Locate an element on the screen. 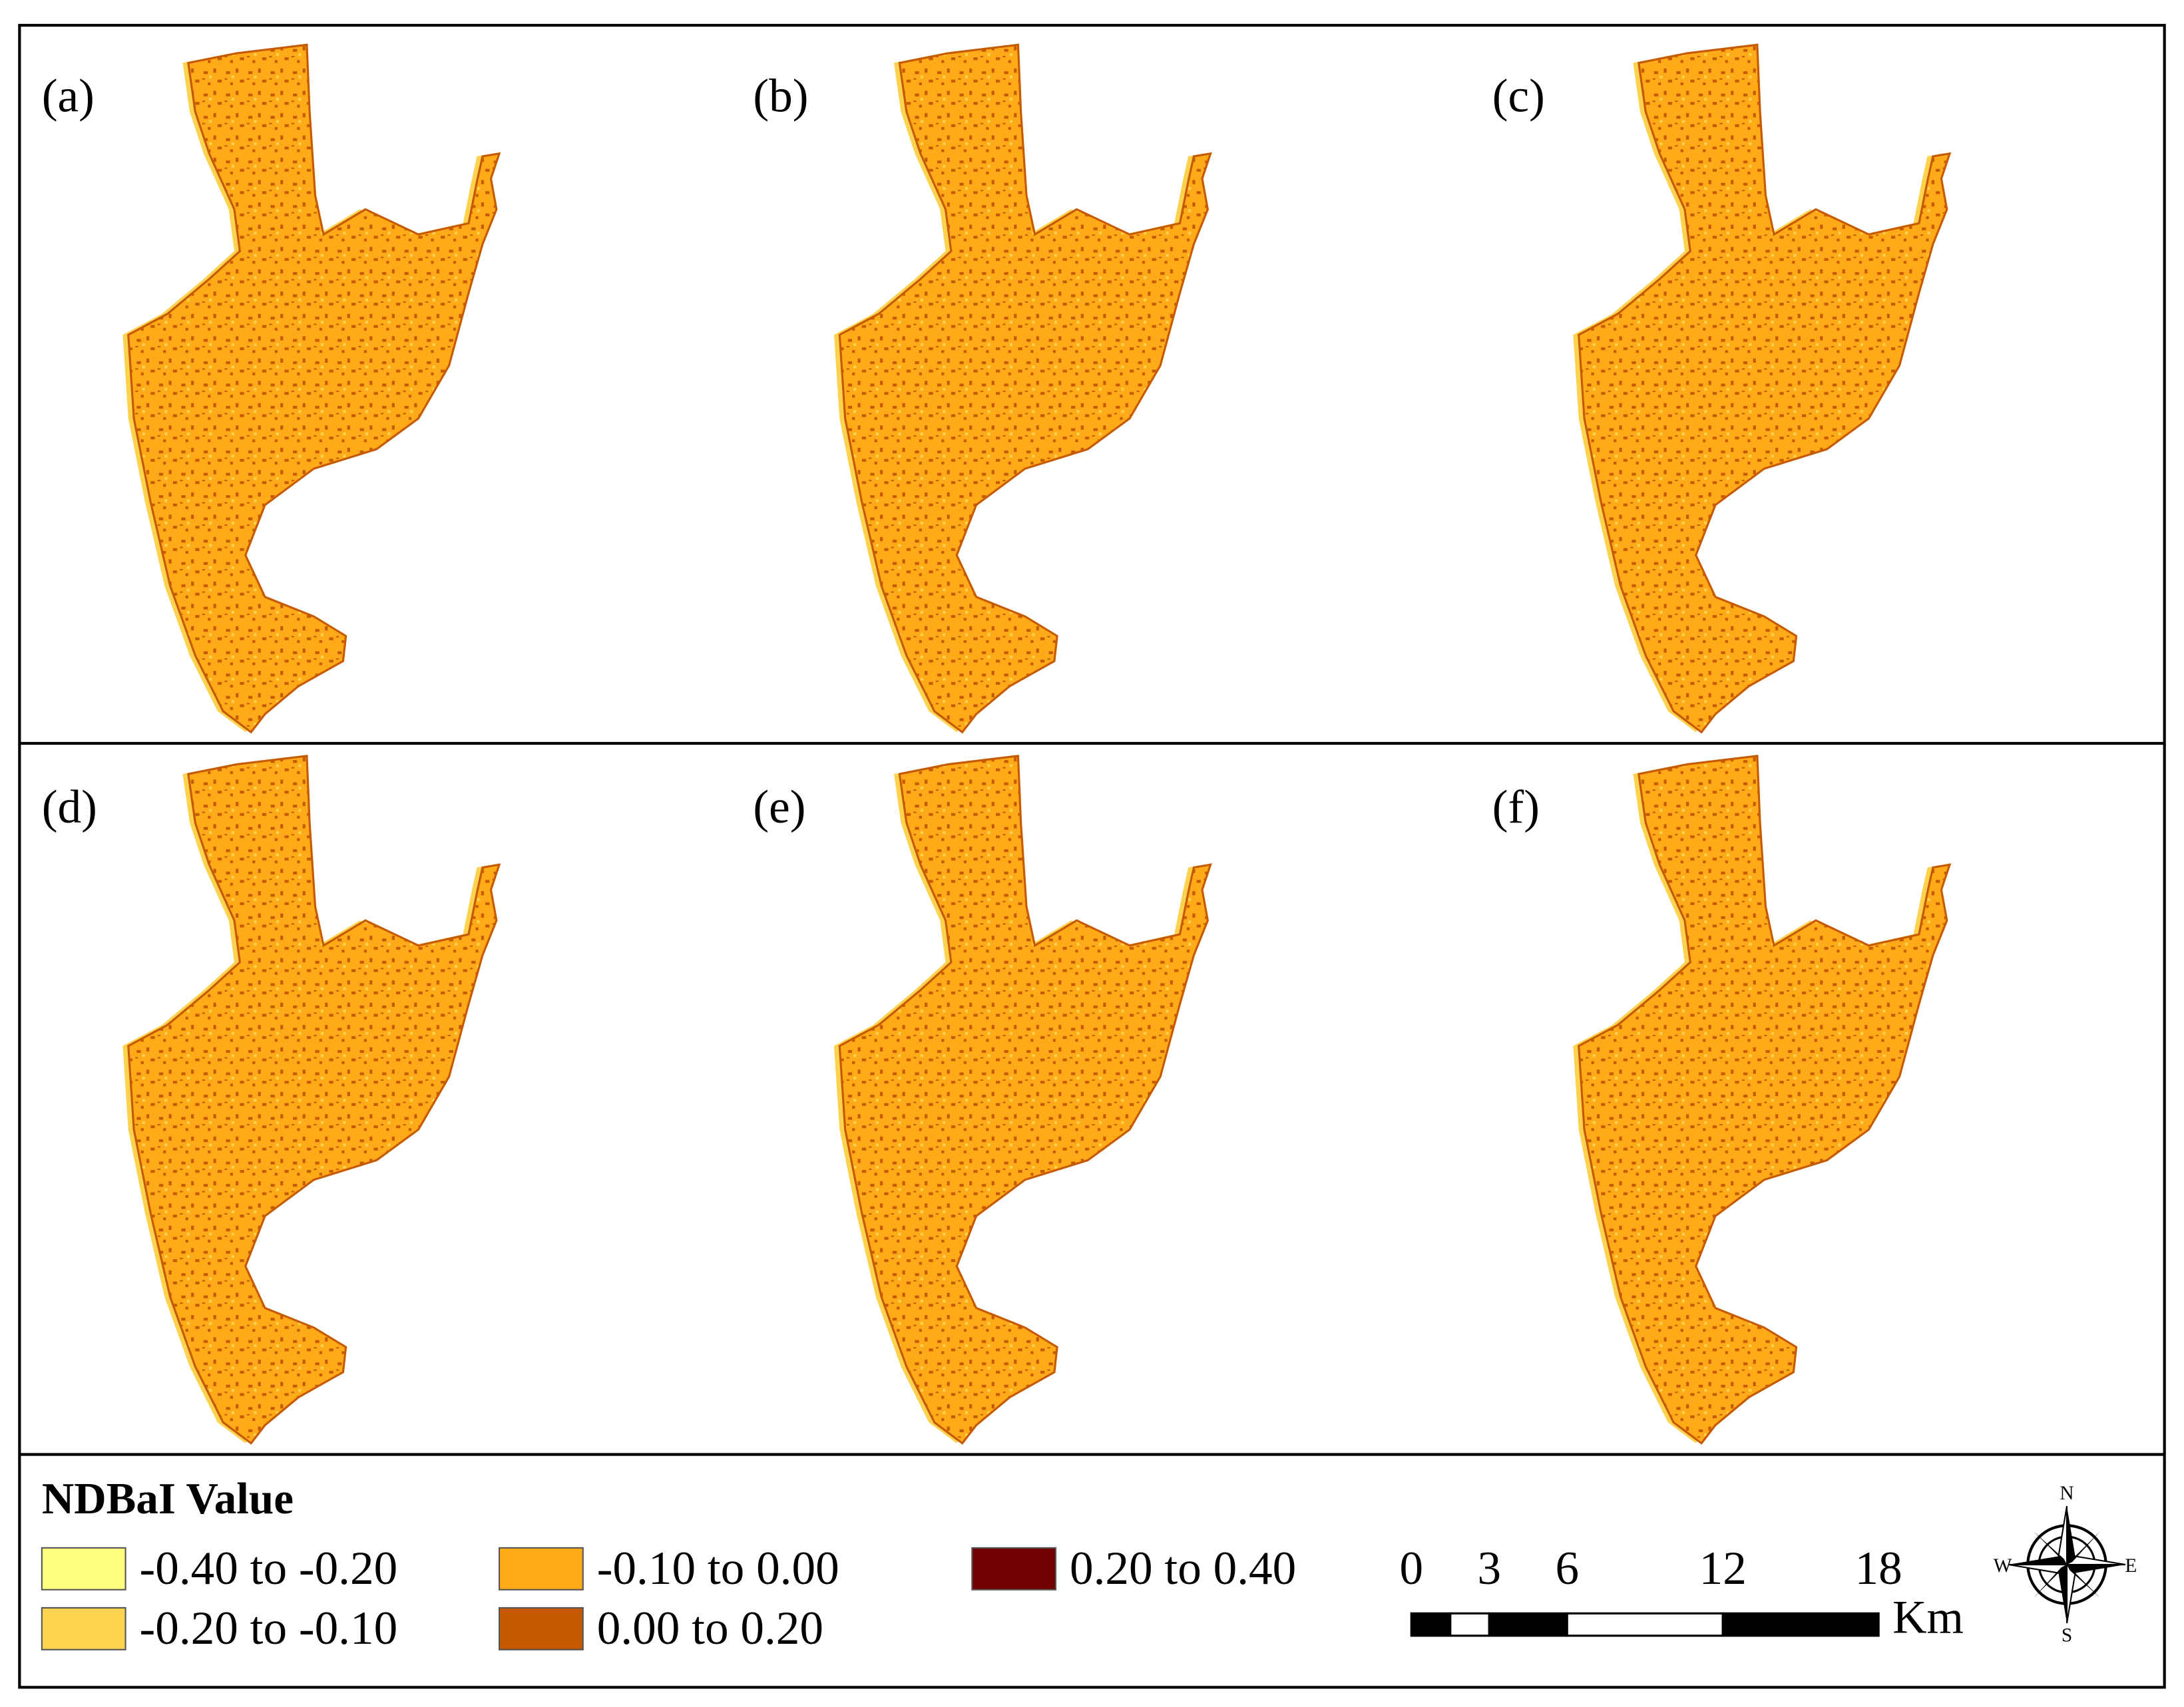 This screenshot has height=1707, width=2184. map-panel: (a) is located at coordinates (271, 388).